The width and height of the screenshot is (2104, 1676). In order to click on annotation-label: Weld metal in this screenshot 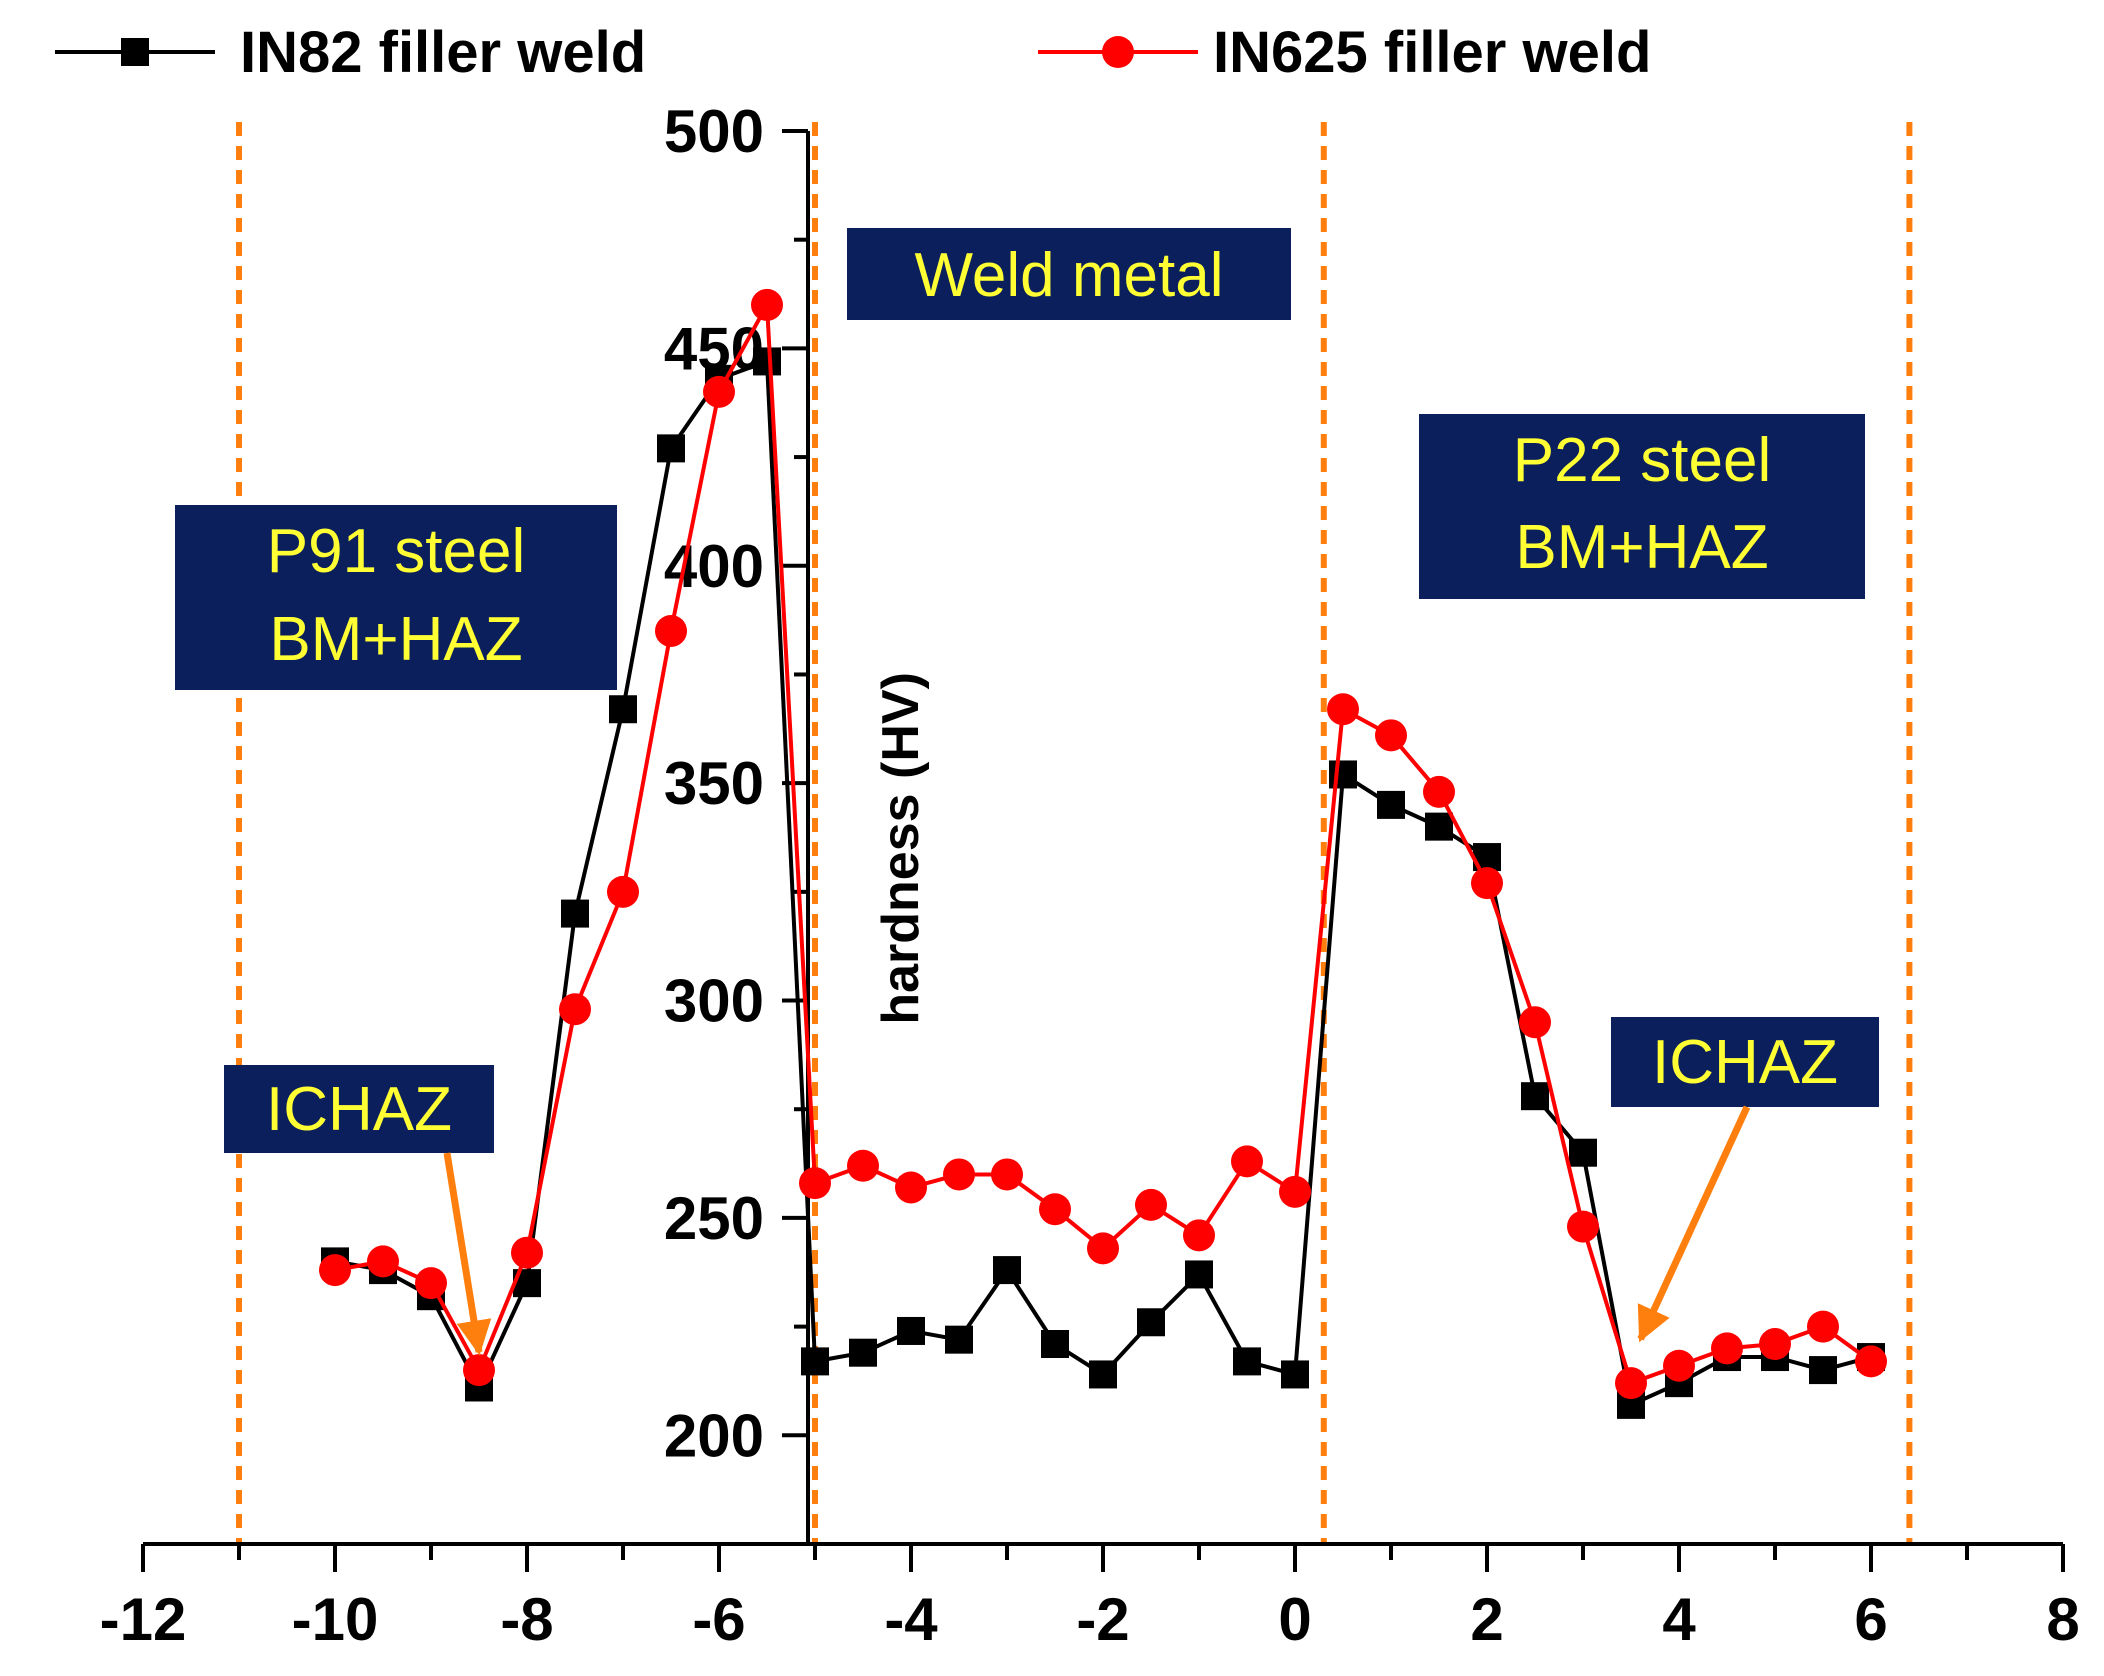, I will do `click(1069, 275)`.